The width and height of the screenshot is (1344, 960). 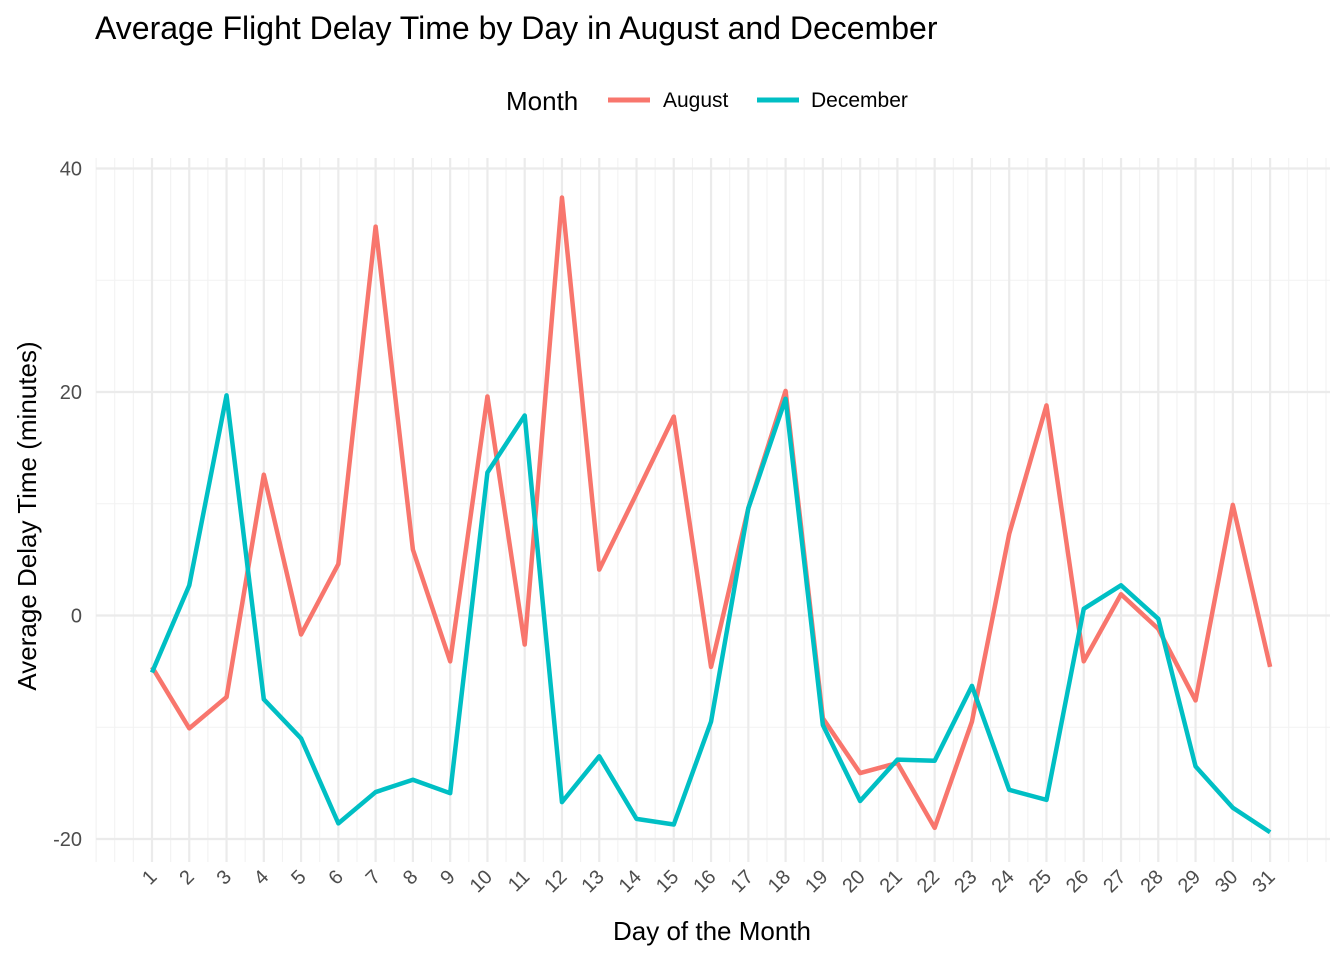 What do you see at coordinates (76, 617) in the screenshot?
I see `y-tick-label: 0` at bounding box center [76, 617].